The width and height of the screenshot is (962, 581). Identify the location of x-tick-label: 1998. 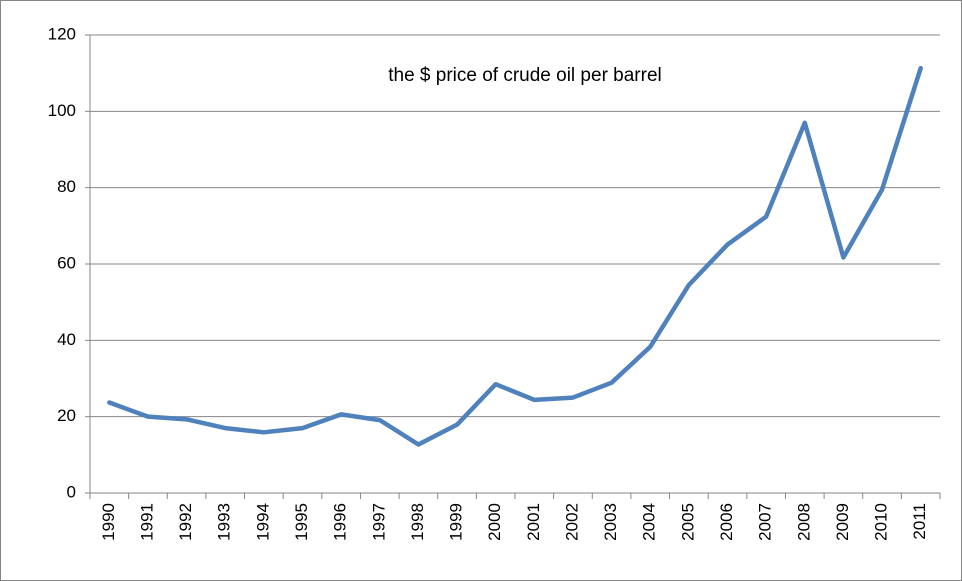
(417, 522).